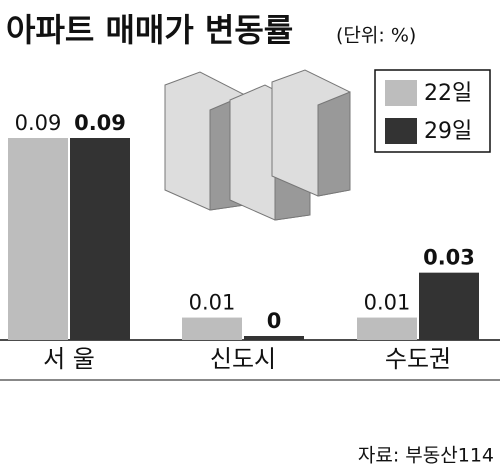 The height and width of the screenshot is (476, 500). I want to click on chart-title: 아파트 매매가 변동률, so click(149, 30).